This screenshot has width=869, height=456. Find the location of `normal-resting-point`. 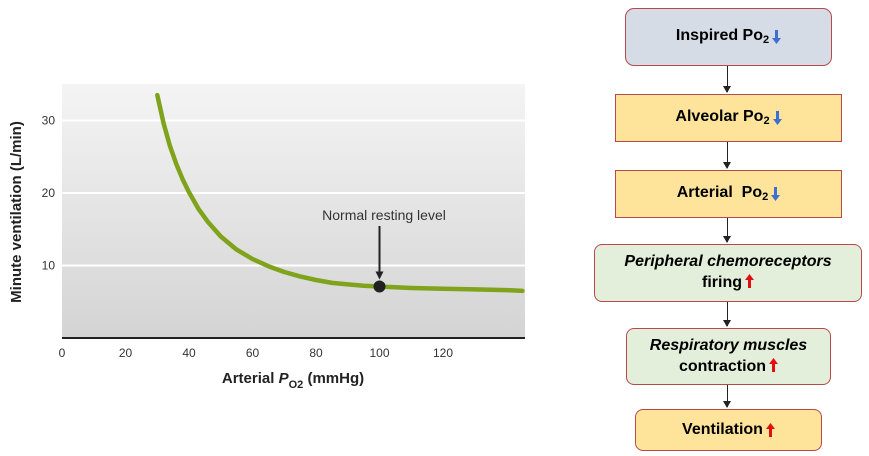

normal-resting-point is located at coordinates (379, 286).